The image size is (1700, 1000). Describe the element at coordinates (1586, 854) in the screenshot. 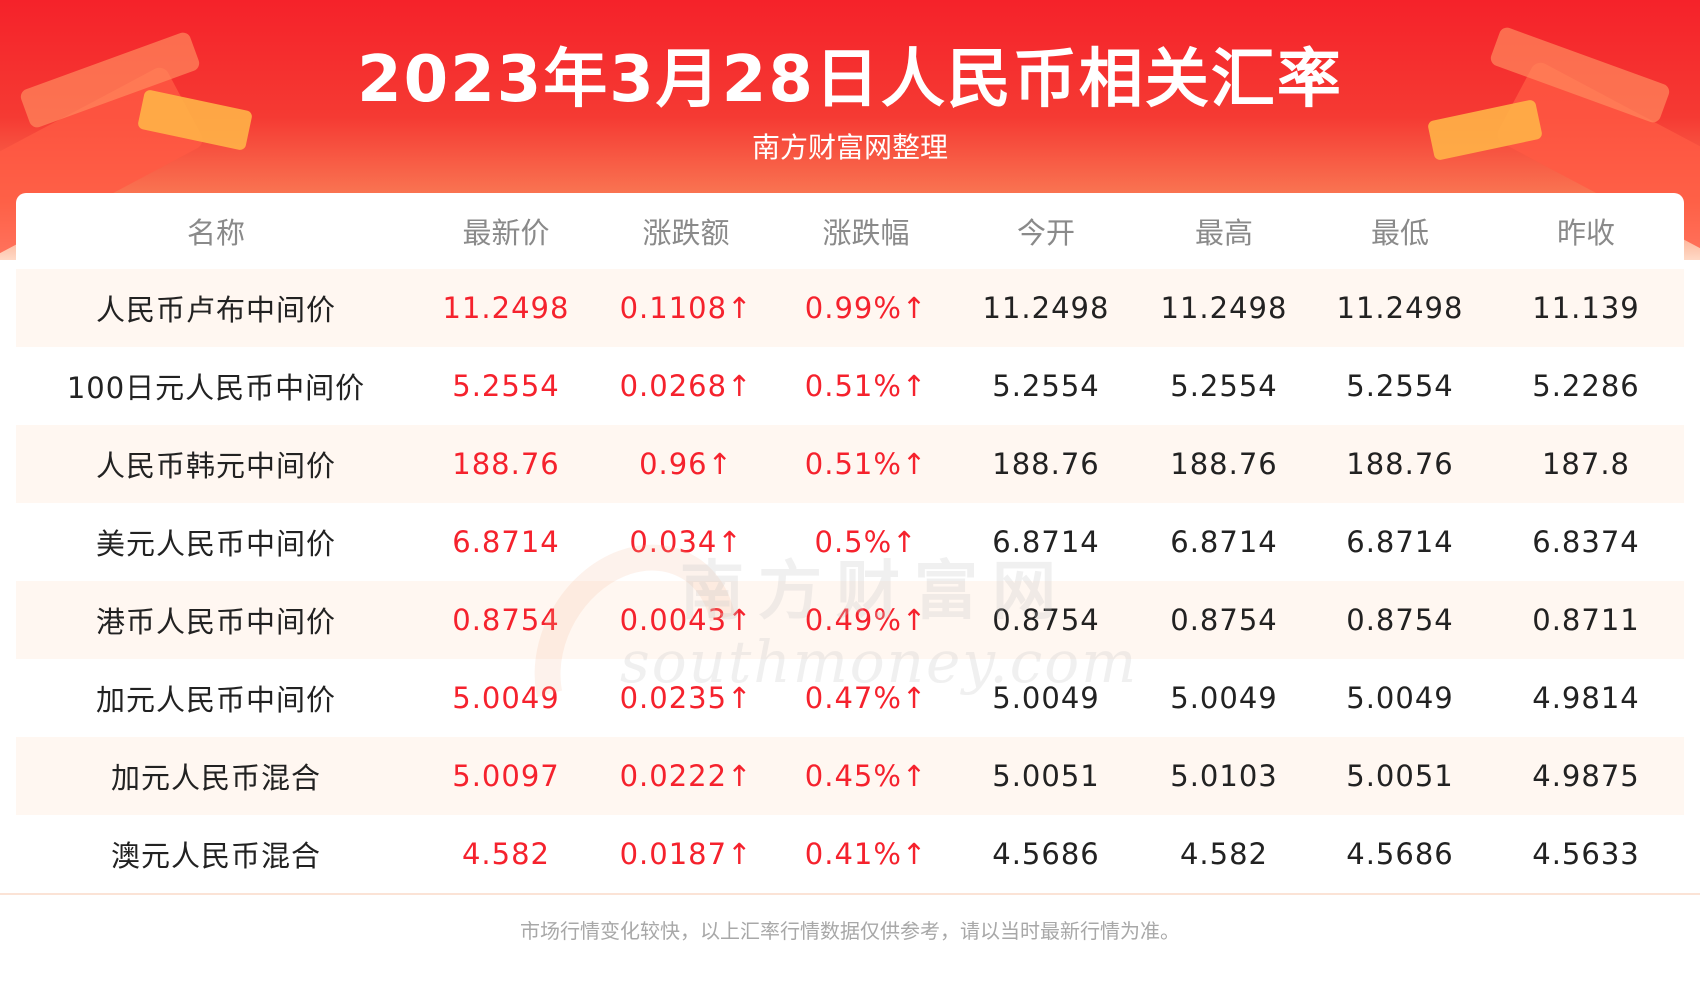

I see `cell-prev-close: 4.5633` at that location.